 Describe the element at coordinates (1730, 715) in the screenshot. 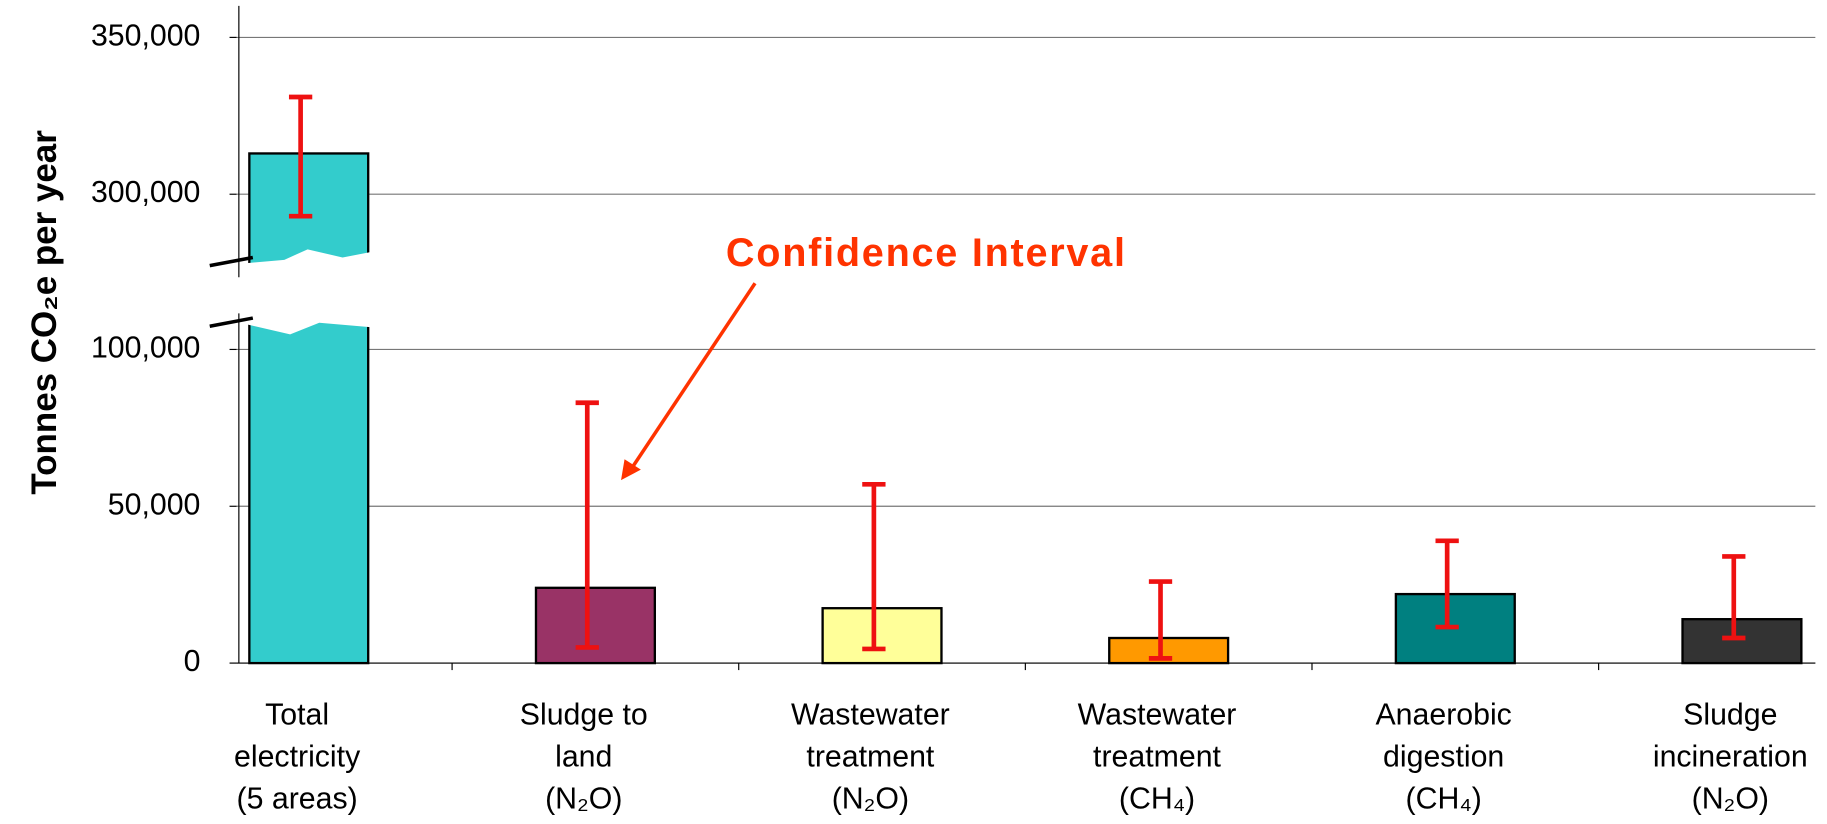

I see `x-tick-label: Sludge` at that location.